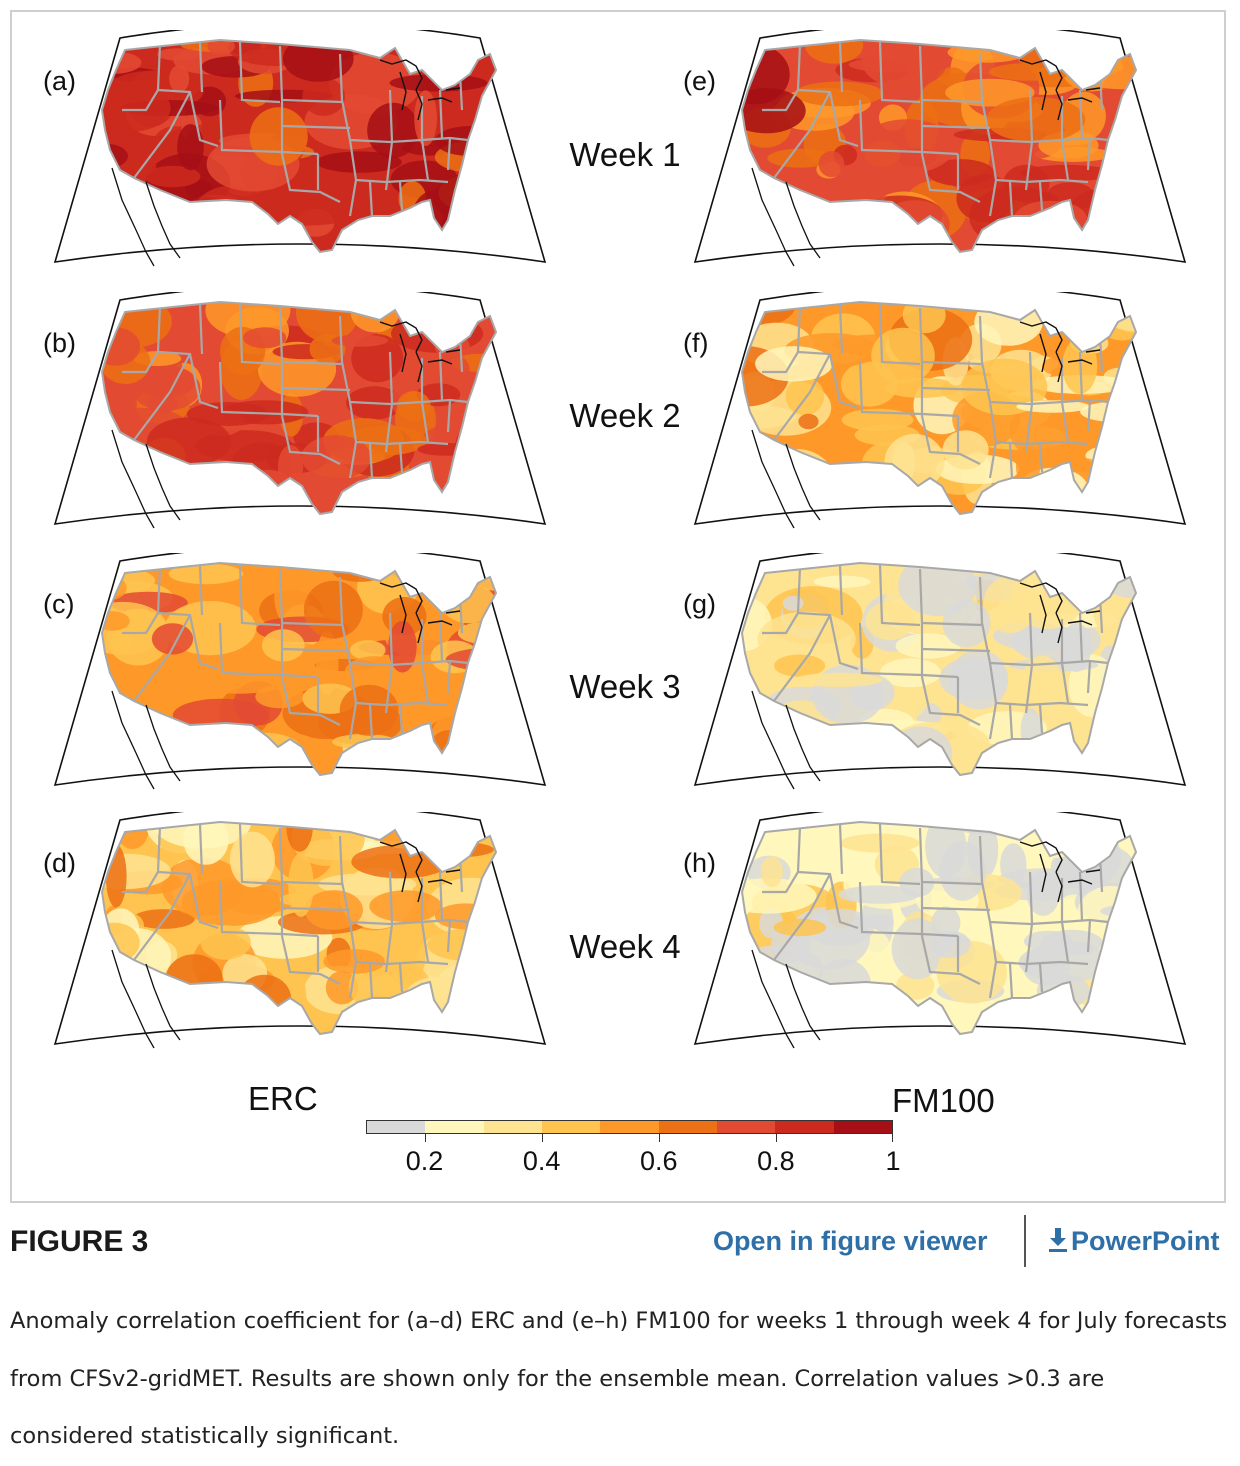 The height and width of the screenshot is (1466, 1240). Describe the element at coordinates (893, 1161) in the screenshot. I see `colorbar-tick-label: 1` at that location.